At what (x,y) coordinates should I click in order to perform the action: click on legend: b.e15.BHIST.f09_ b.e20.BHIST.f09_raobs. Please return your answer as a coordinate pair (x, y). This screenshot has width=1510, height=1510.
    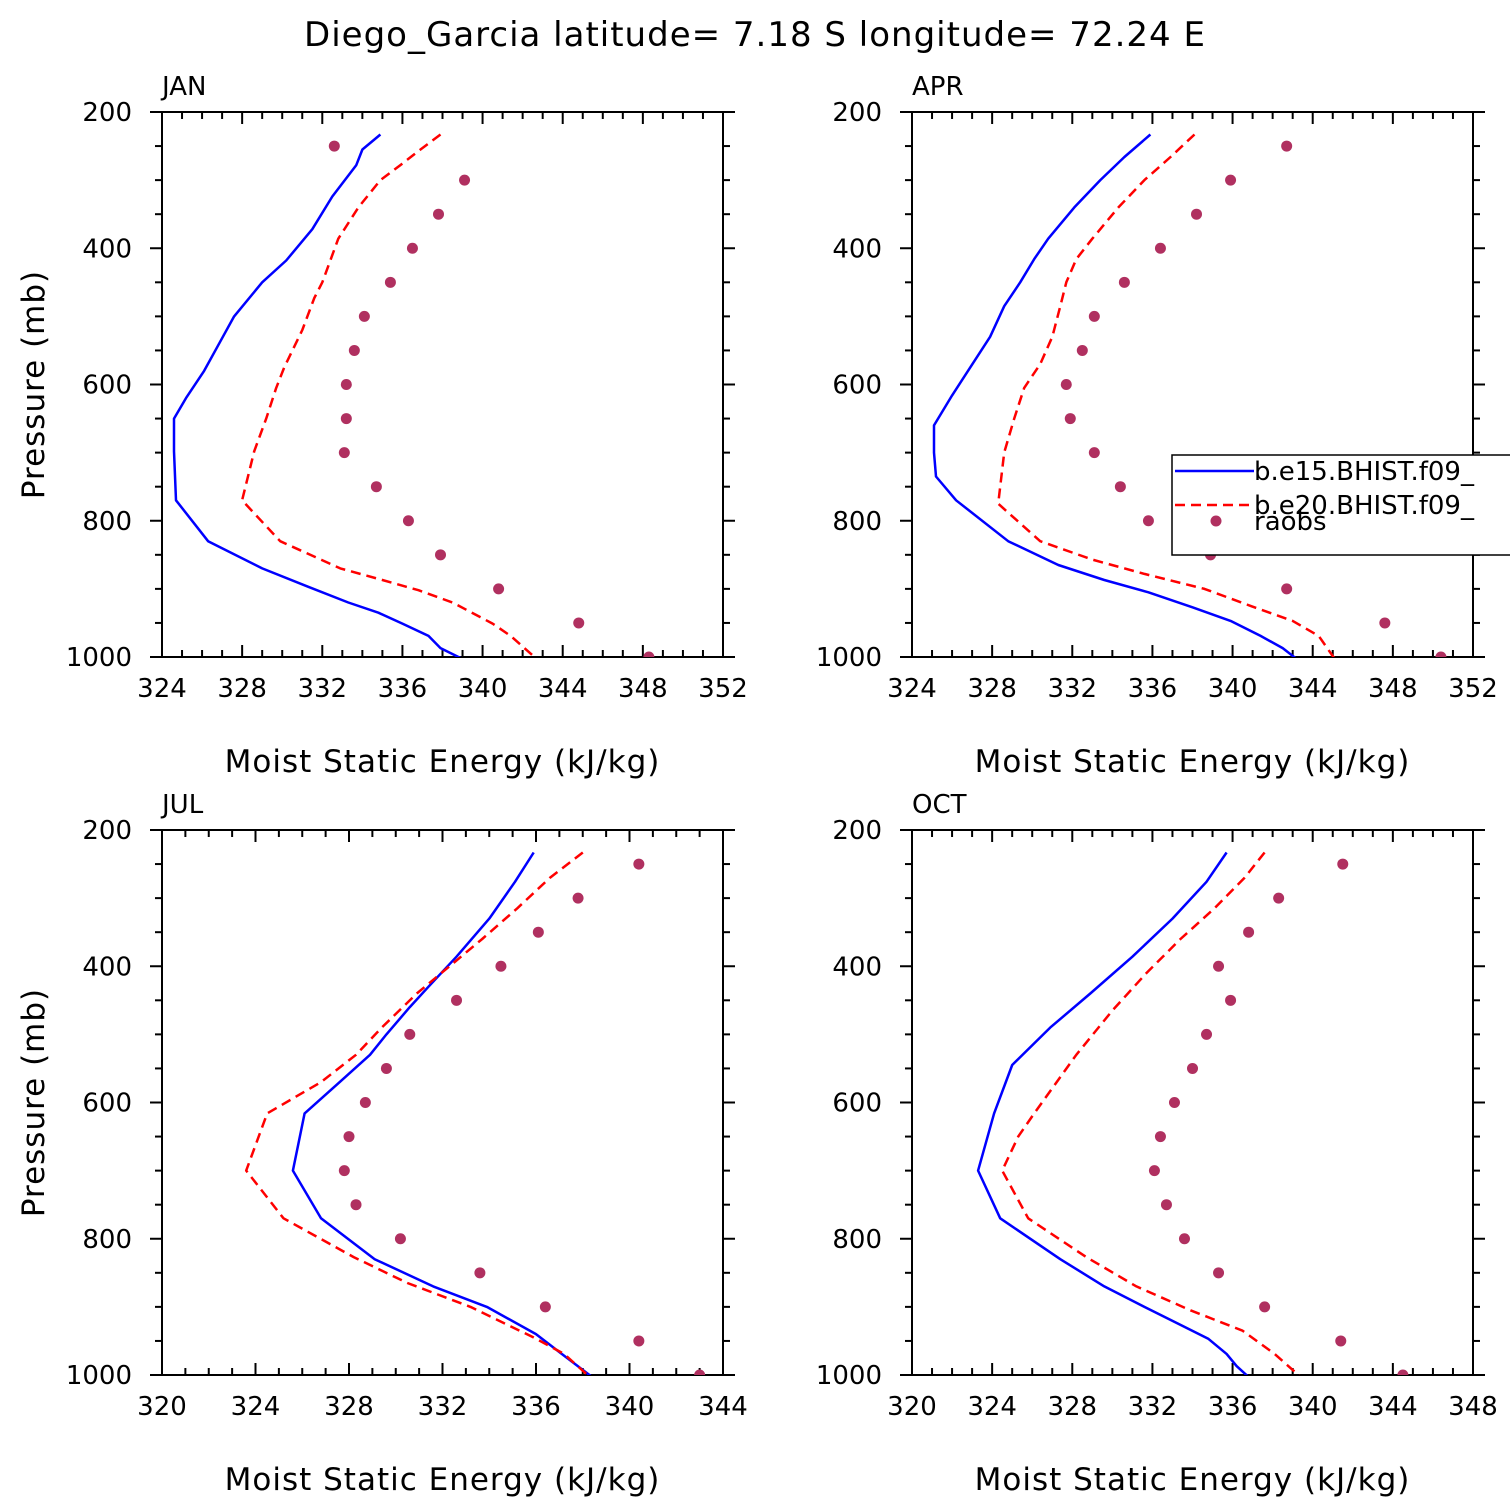
    Looking at the image, I should click on (1340, 505).